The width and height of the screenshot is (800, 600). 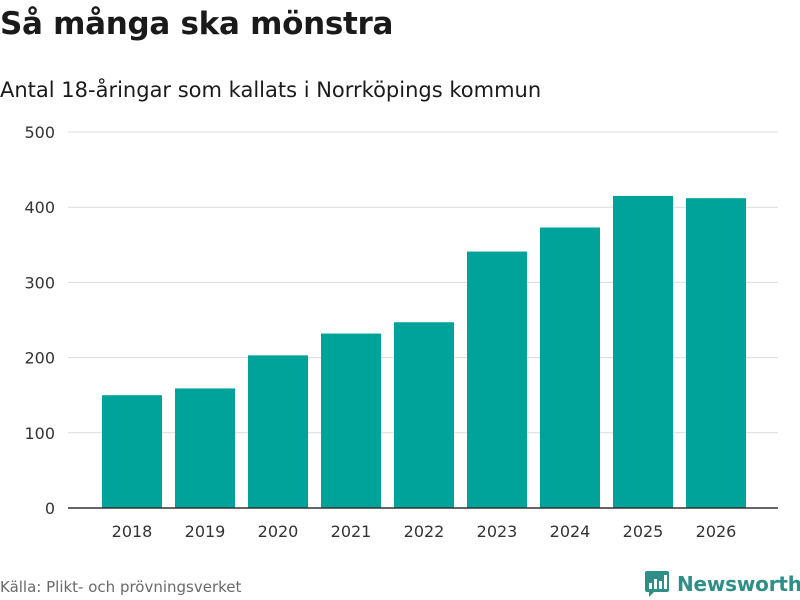 I want to click on x-tick-label: 2023, so click(x=497, y=531).